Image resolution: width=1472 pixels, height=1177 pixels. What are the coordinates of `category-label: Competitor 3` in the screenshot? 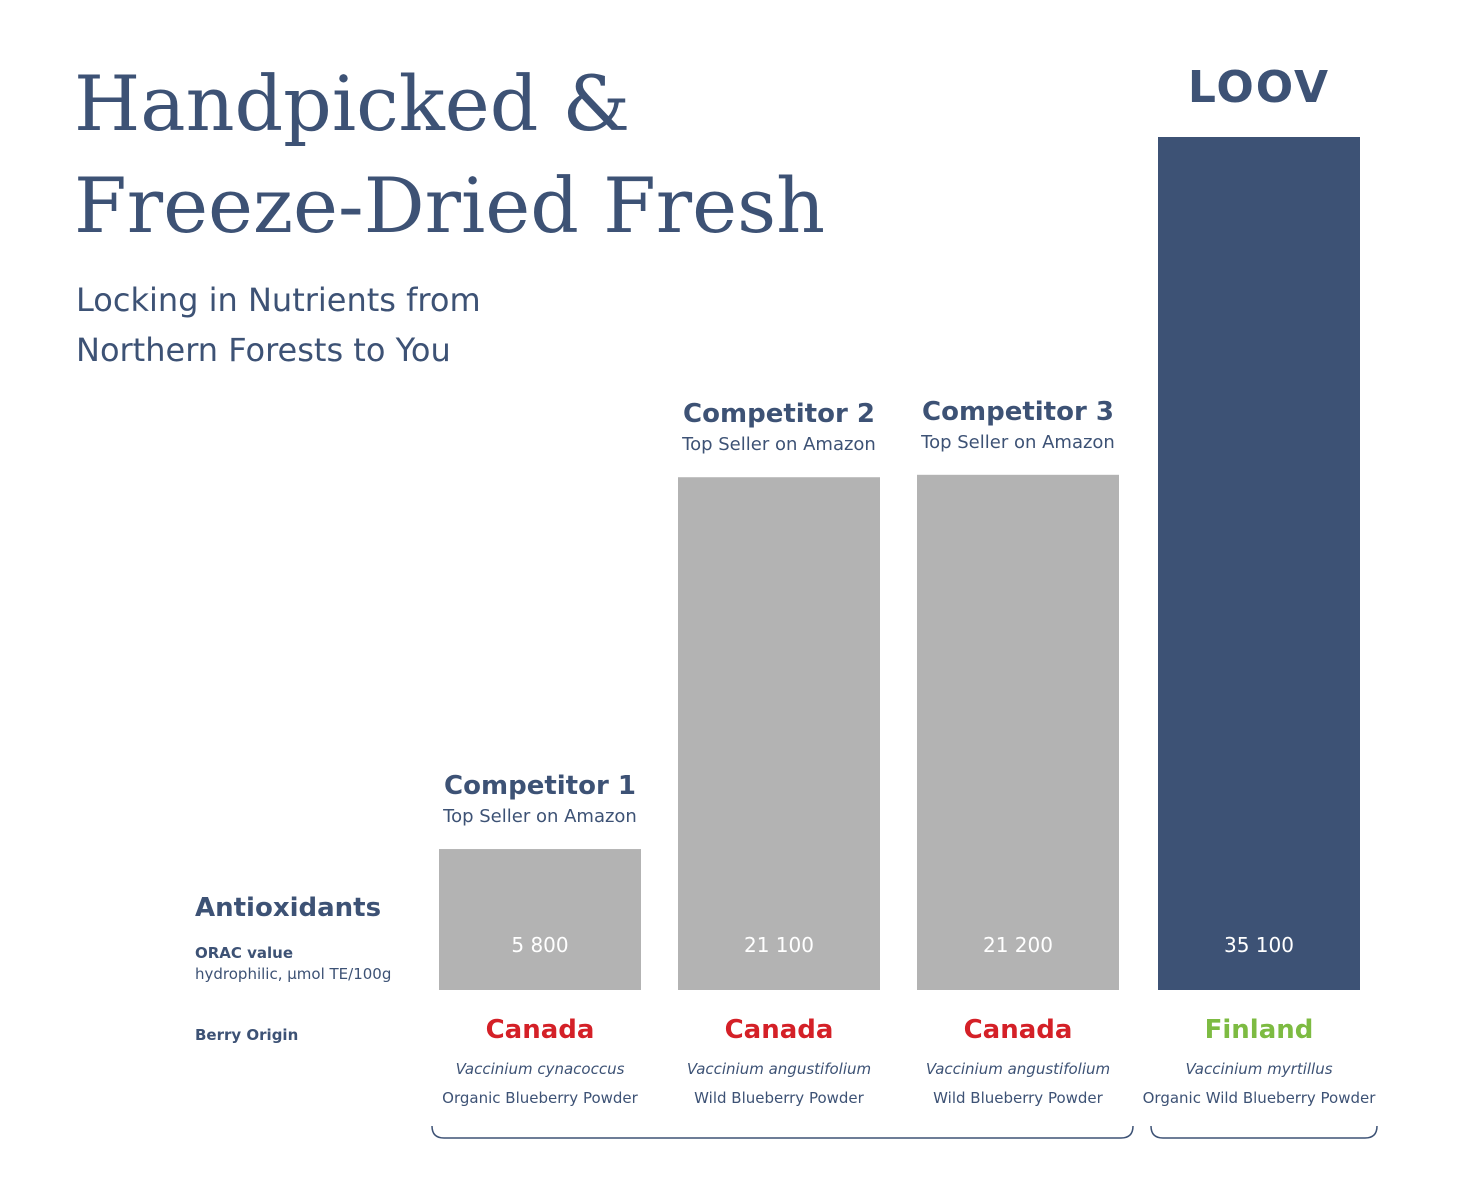 It's located at (1018, 412).